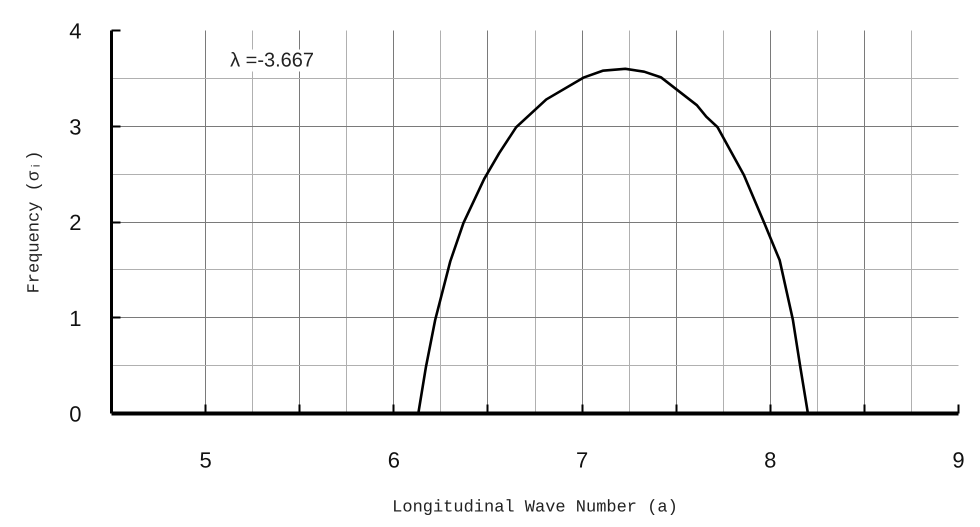 The height and width of the screenshot is (527, 980). What do you see at coordinates (75, 127) in the screenshot?
I see `y-tick-label: 3` at bounding box center [75, 127].